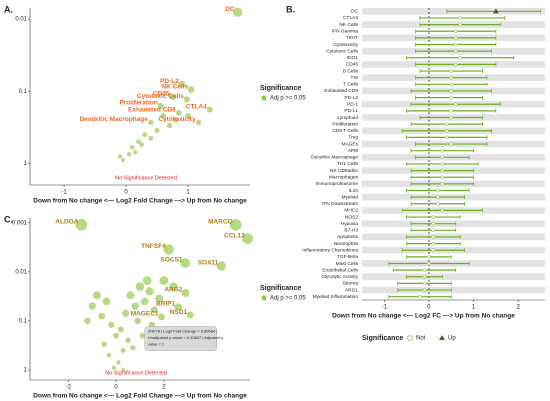 The height and width of the screenshot is (401, 550). What do you see at coordinates (347, 264) in the screenshot?
I see `row-label: Mast Cells` at bounding box center [347, 264].